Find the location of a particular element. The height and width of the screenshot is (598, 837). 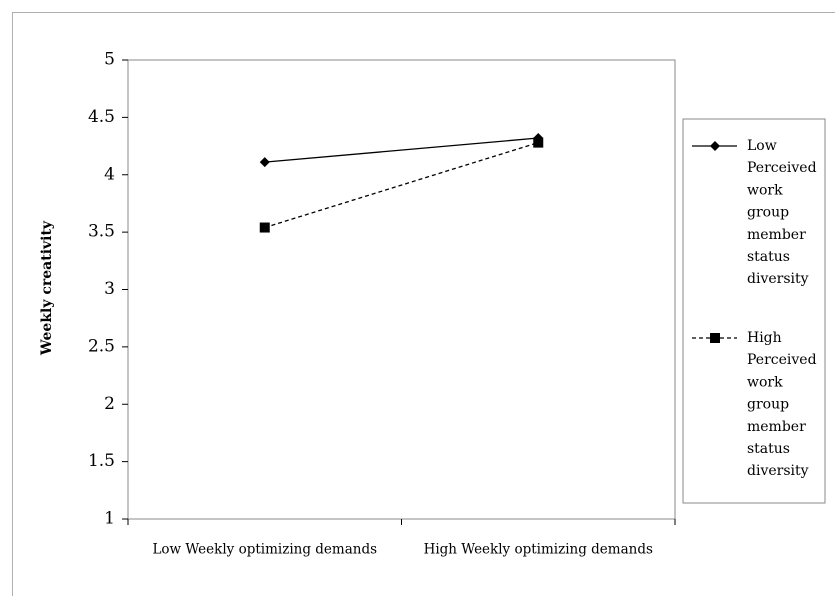

y-tick-label: 3 is located at coordinates (109, 289).